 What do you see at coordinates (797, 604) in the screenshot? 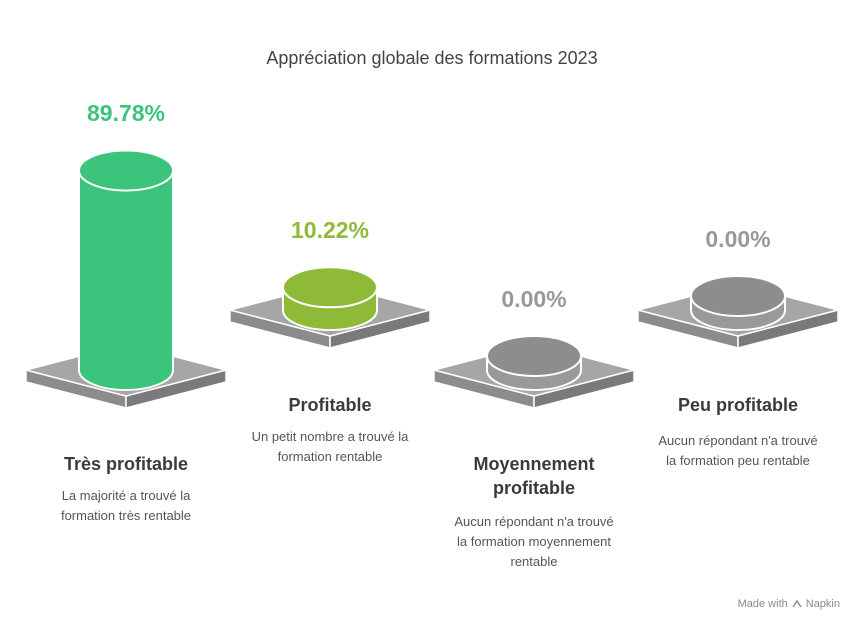
I see `napkin-logo-icon` at bounding box center [797, 604].